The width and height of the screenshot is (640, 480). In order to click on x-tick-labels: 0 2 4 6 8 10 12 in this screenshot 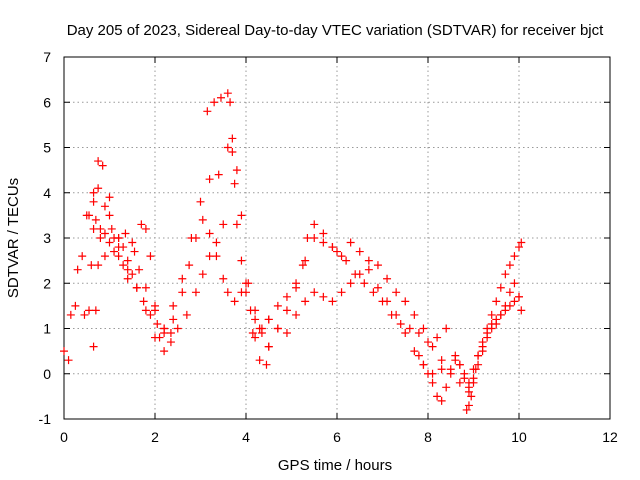, I will do `click(339, 437)`.